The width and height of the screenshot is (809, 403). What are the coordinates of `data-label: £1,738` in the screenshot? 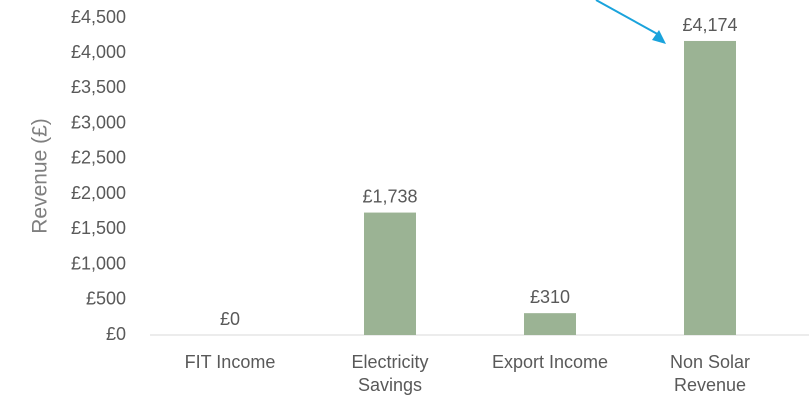 It's located at (389, 197).